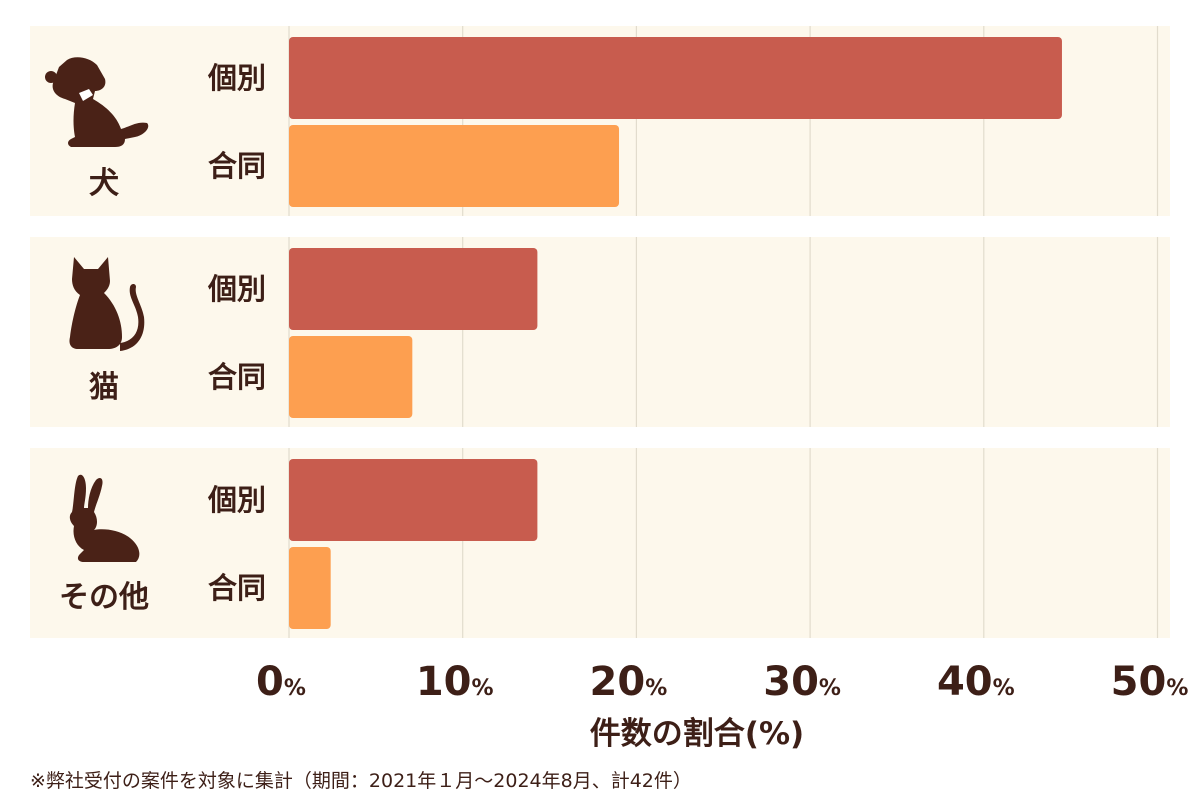 Image resolution: width=1200 pixels, height=800 pixels. Describe the element at coordinates (107, 304) in the screenshot. I see `cat-icon` at that location.